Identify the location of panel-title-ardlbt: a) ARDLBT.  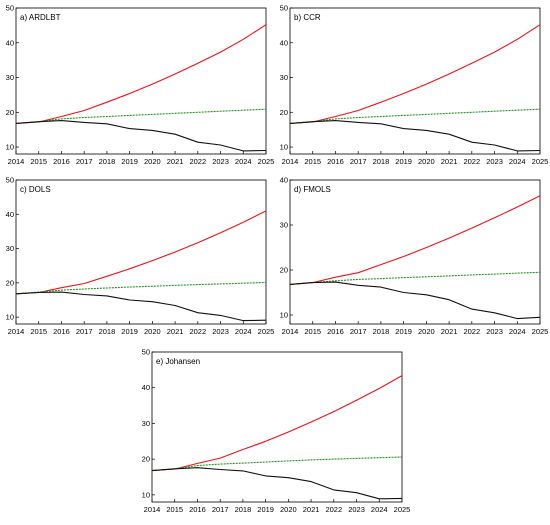
(40, 17).